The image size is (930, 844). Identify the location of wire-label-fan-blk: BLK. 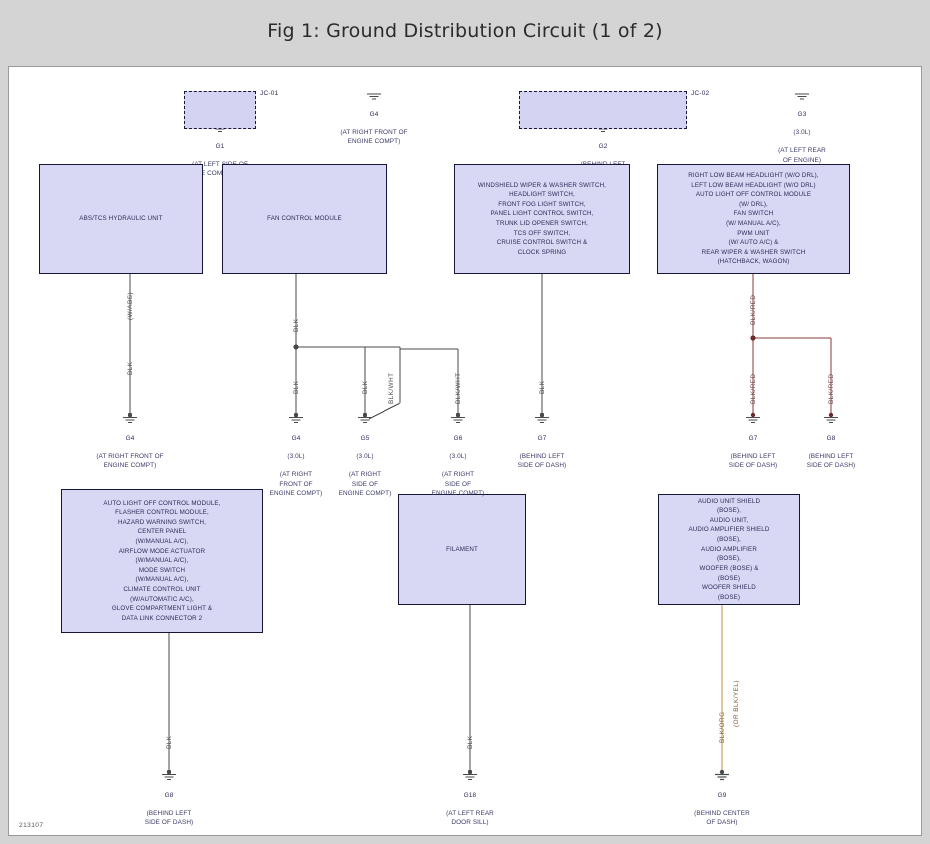
(296, 325).